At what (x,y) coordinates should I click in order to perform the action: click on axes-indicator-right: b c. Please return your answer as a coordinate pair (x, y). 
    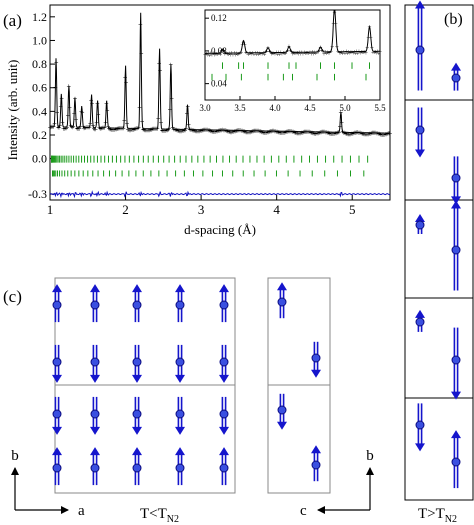
    Looking at the image, I should click on (337, 483).